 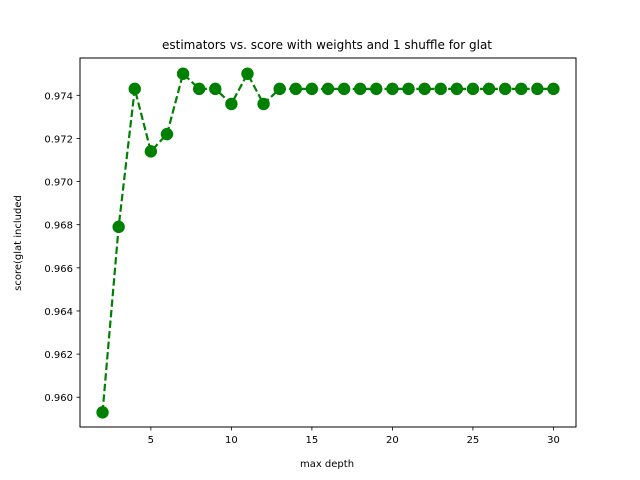 What do you see at coordinates (58, 312) in the screenshot?
I see `y-tick-label: 0.964` at bounding box center [58, 312].